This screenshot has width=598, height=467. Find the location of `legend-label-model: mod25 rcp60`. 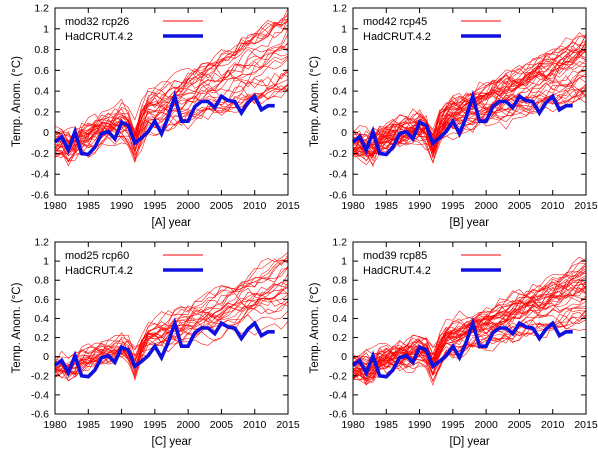

legend-label-model: mod25 rcp60 is located at coordinates (97, 256).